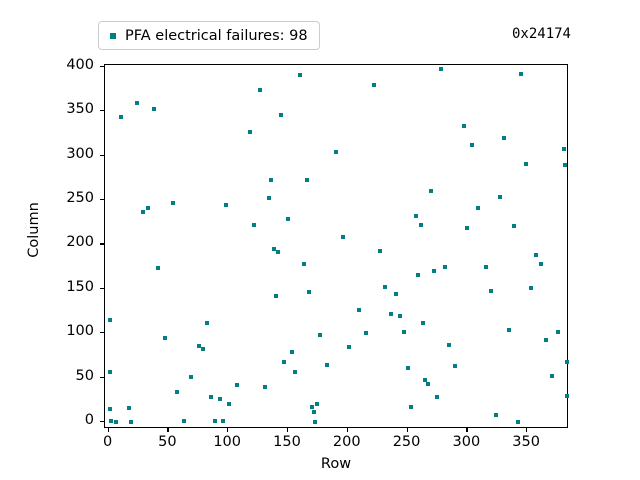  Describe the element at coordinates (80, 109) in the screenshot. I see `y-tick-label: 350` at that location.